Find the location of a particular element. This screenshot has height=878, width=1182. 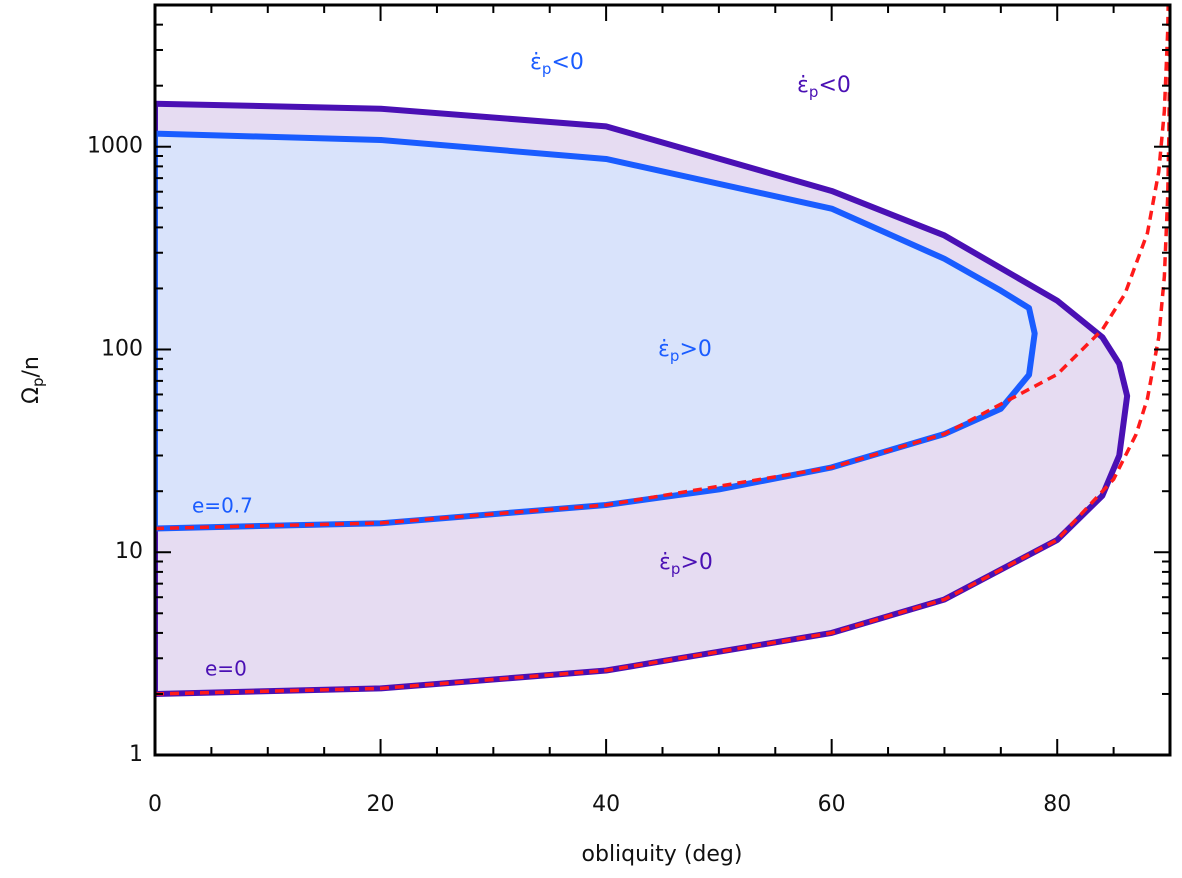

y-axis-label: Ωp/n is located at coordinates (33, 380).